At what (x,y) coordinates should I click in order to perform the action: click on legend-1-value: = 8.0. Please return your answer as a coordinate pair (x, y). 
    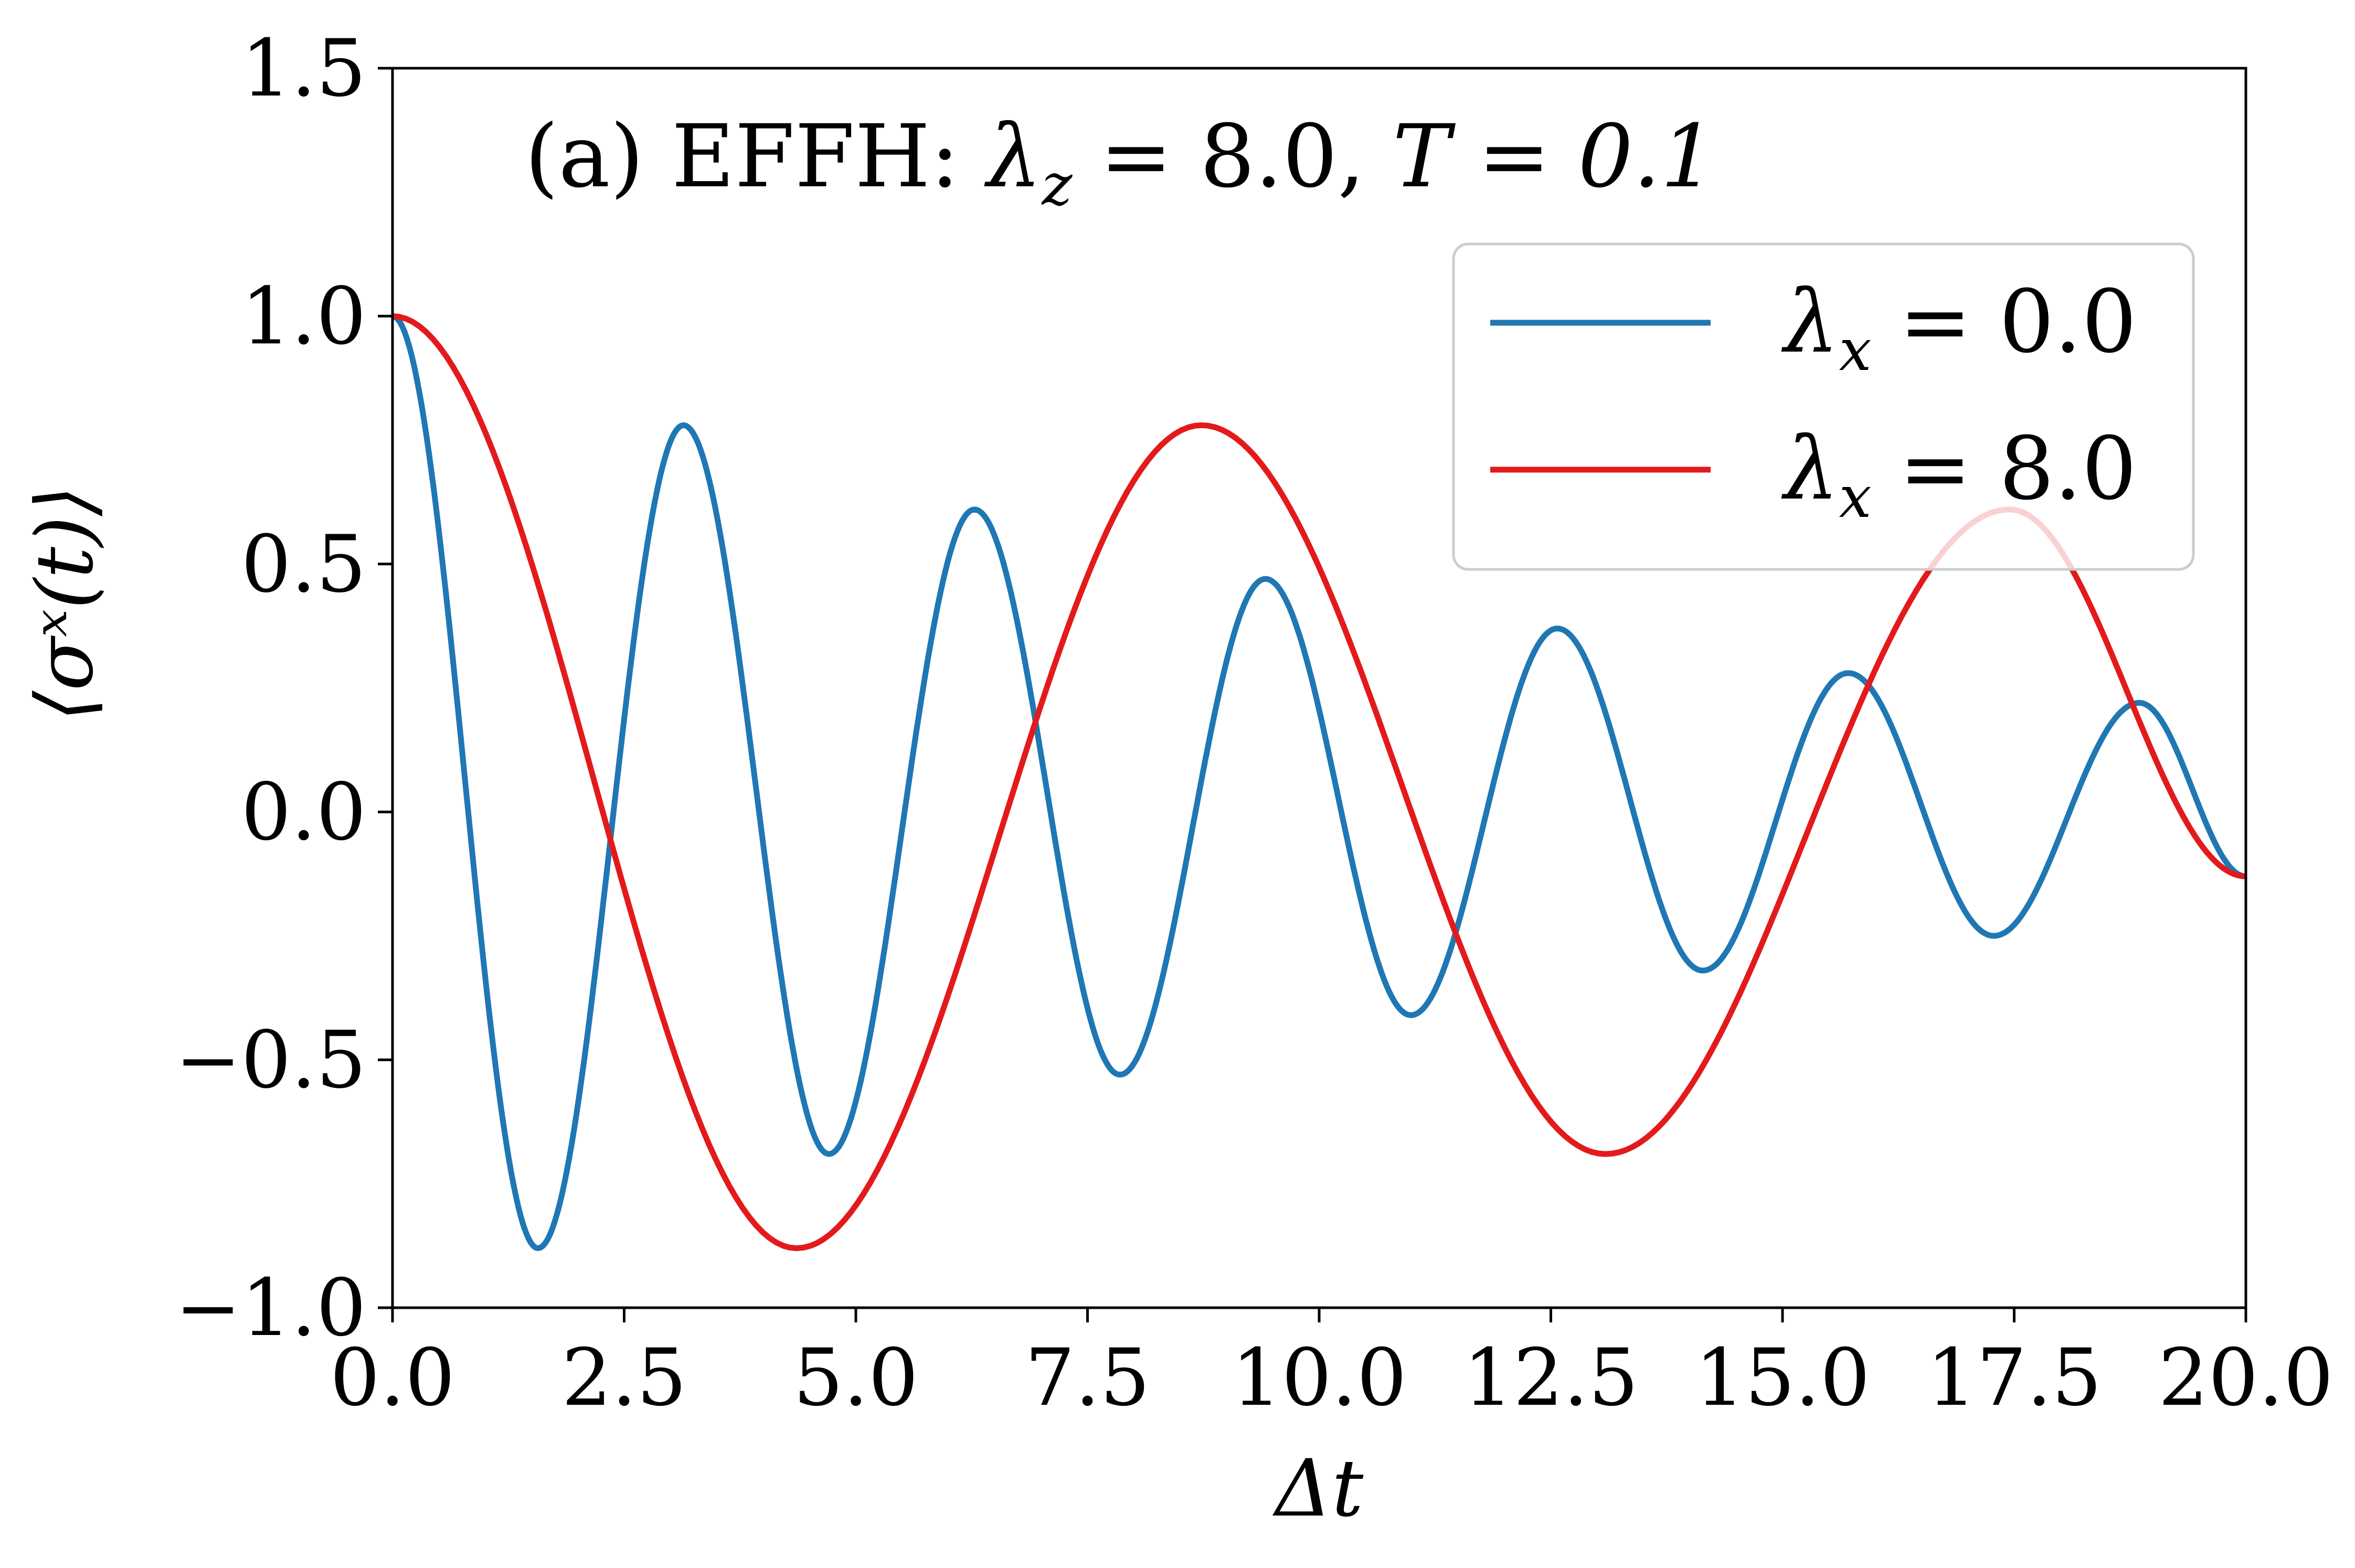
    Looking at the image, I should click on (2004, 468).